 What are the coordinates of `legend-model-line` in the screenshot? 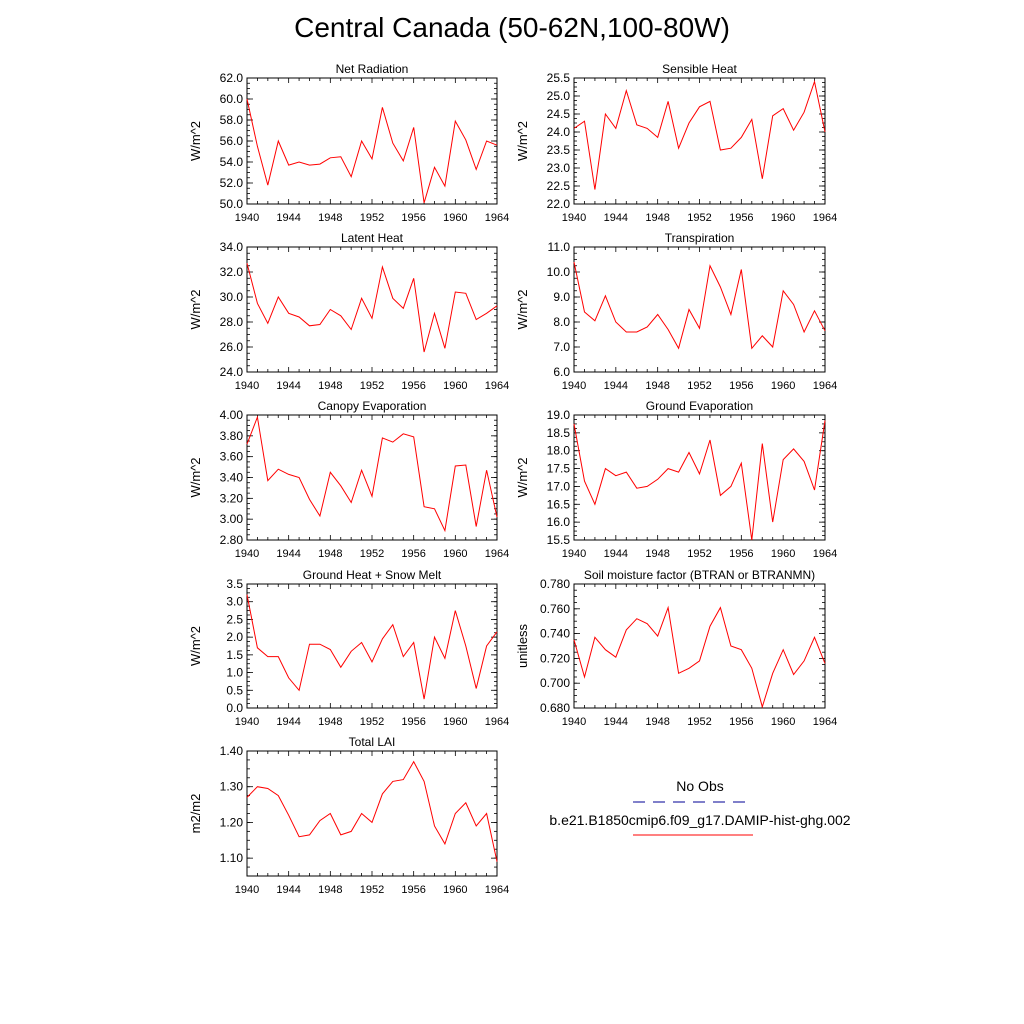 It's located at (693, 835).